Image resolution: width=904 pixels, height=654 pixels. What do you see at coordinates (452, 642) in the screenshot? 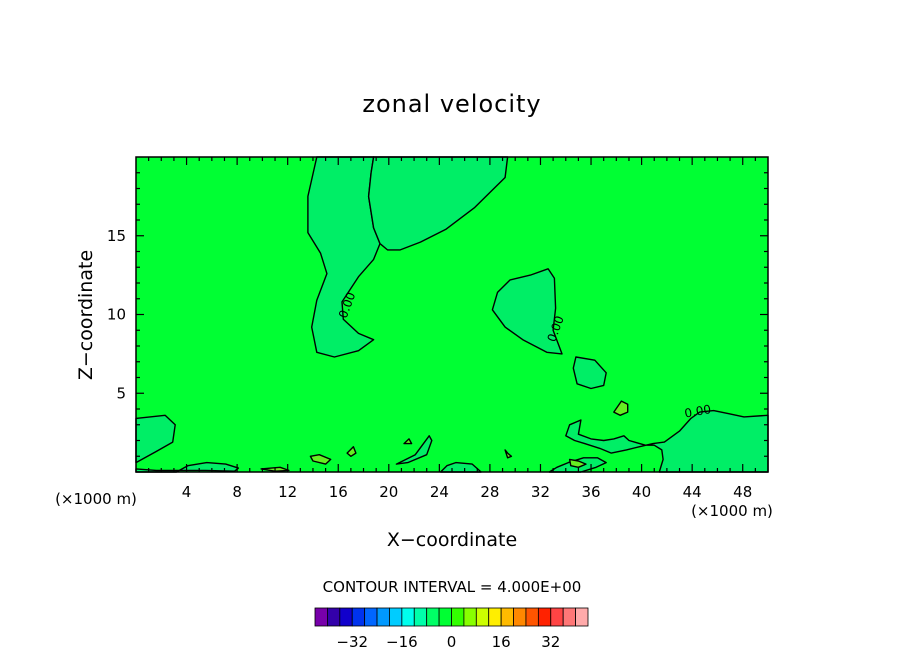
I see `colorbar-tick-label: 0` at bounding box center [452, 642].